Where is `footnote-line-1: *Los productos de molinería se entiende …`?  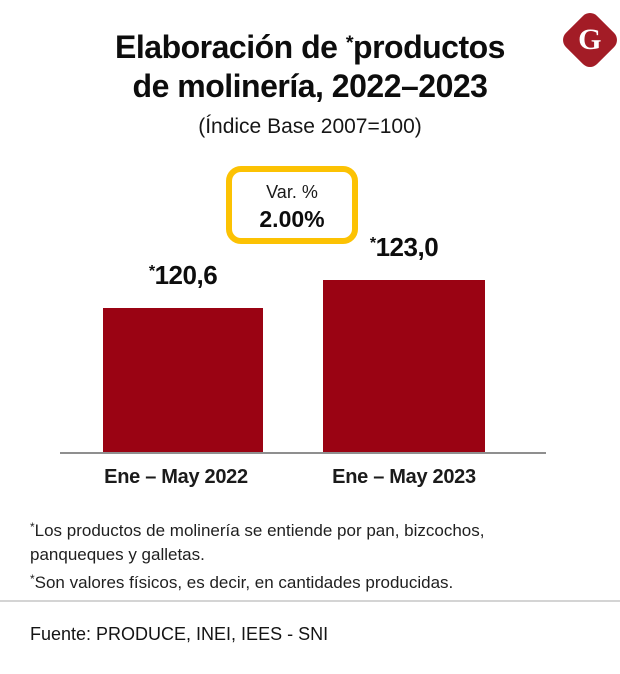 footnote-line-1: *Los productos de molinería se entiende … is located at coordinates (310, 529).